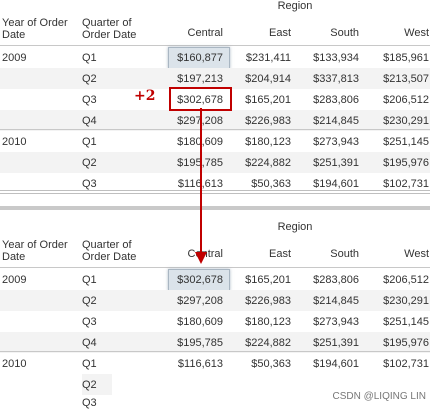 The height and width of the screenshot is (409, 430). Describe the element at coordinates (406, 58) in the screenshot. I see `value-cell-west: $185,961` at that location.